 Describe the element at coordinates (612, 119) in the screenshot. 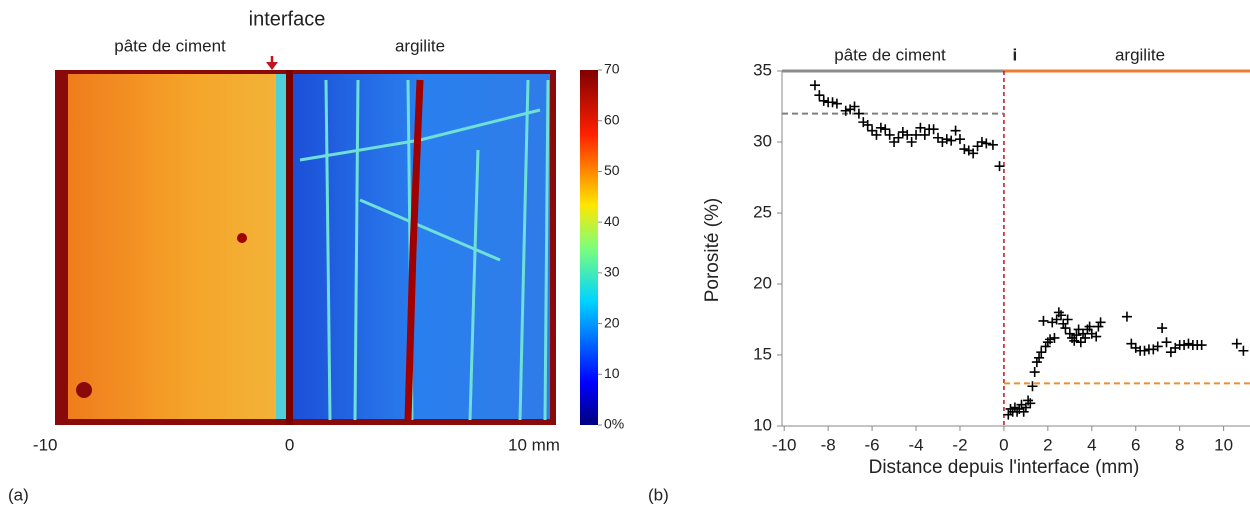

I see `colorbar-label: 60` at that location.